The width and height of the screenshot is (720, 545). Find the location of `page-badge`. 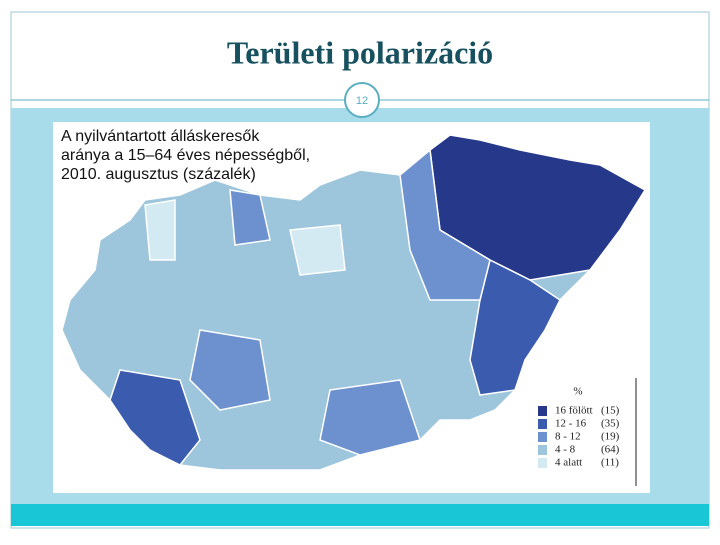

page-badge is located at coordinates (362, 100).